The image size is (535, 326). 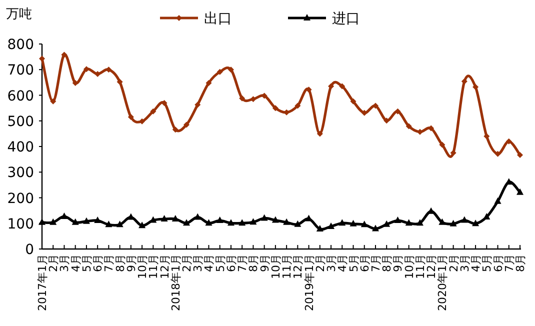 What do you see at coordinates (20, 198) in the screenshot?
I see `y-tick-label: 200` at bounding box center [20, 198].